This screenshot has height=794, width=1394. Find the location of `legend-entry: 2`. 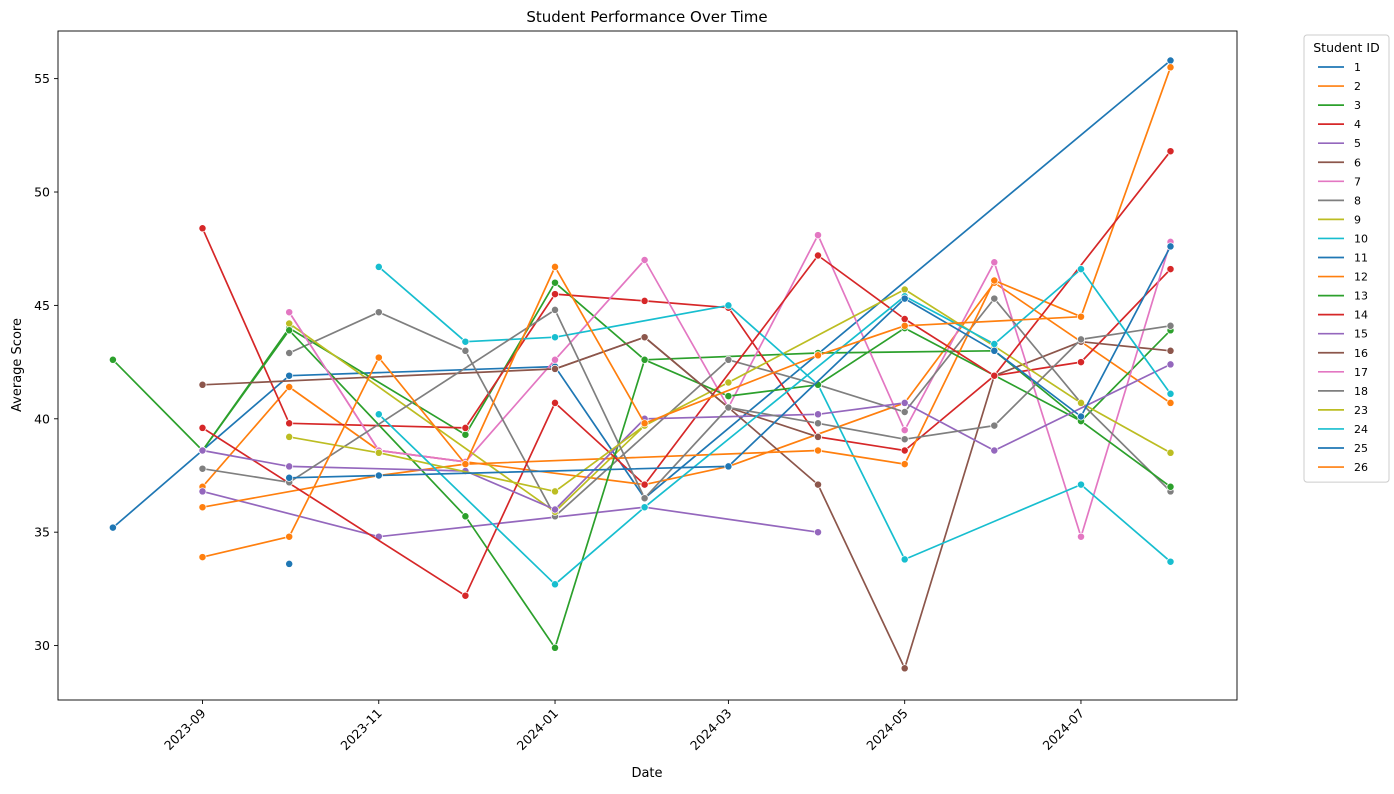

legend-entry: 2 is located at coordinates (1357, 86).